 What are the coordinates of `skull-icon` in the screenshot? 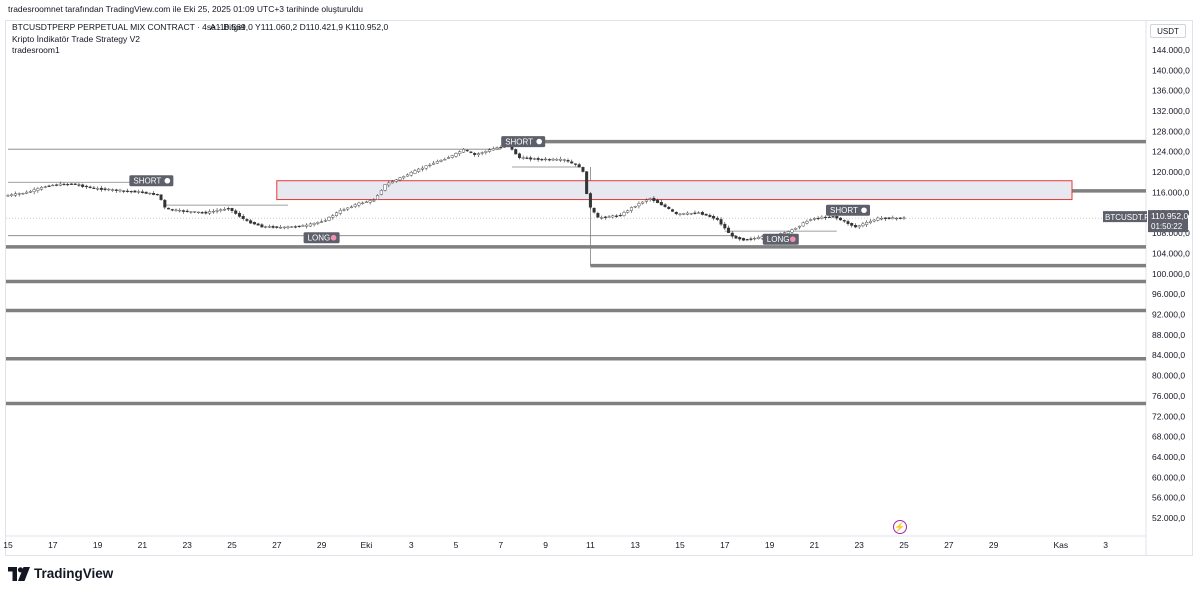 It's located at (539, 141).